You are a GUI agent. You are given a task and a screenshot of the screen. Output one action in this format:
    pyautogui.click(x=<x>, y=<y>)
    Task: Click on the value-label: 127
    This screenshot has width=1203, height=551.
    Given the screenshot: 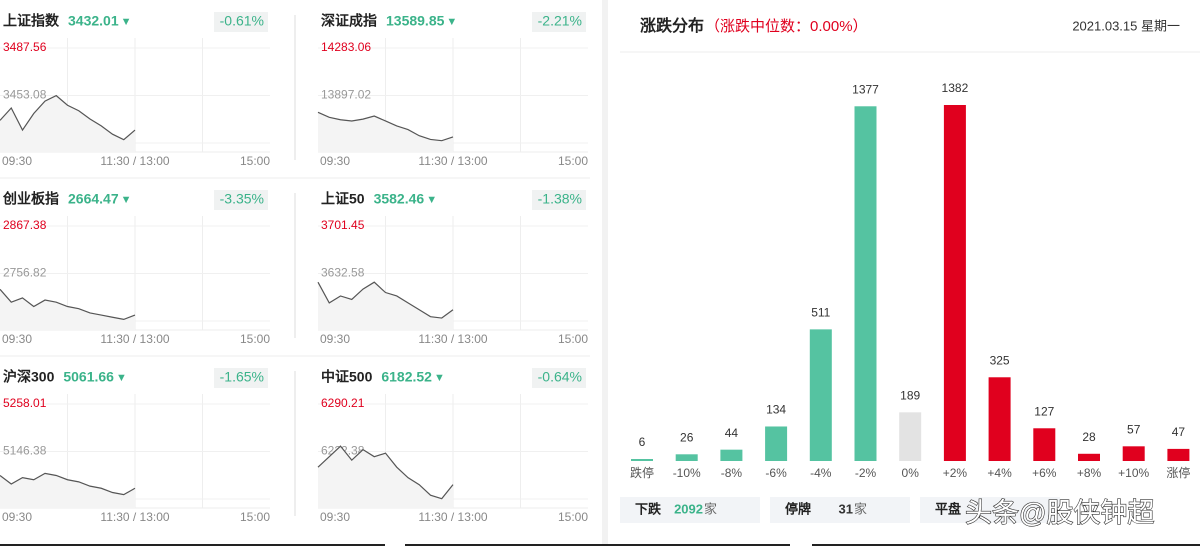 What is the action you would take?
    pyautogui.click(x=1044, y=411)
    